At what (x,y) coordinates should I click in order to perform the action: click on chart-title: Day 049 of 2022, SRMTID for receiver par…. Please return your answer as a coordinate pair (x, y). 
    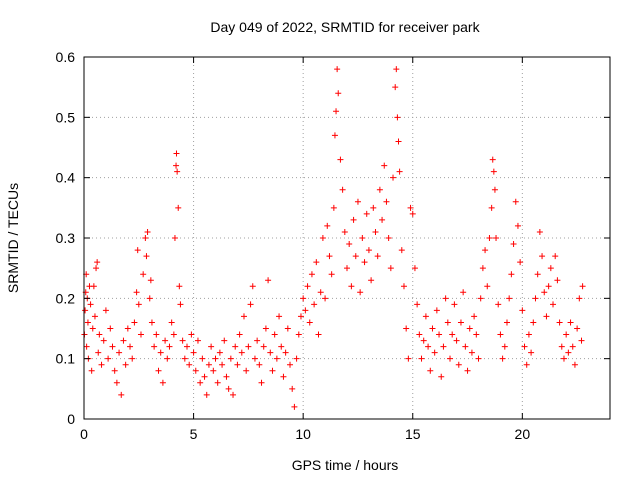
    Looking at the image, I should click on (345, 27).